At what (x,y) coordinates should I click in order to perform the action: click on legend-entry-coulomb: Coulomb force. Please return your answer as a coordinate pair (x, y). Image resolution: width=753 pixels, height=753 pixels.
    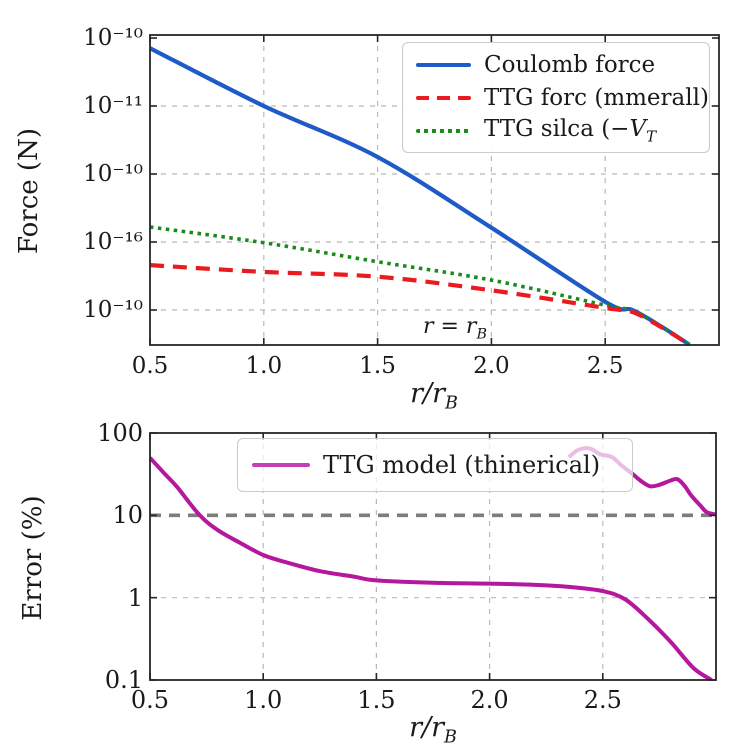
    Looking at the image, I should click on (562, 64).